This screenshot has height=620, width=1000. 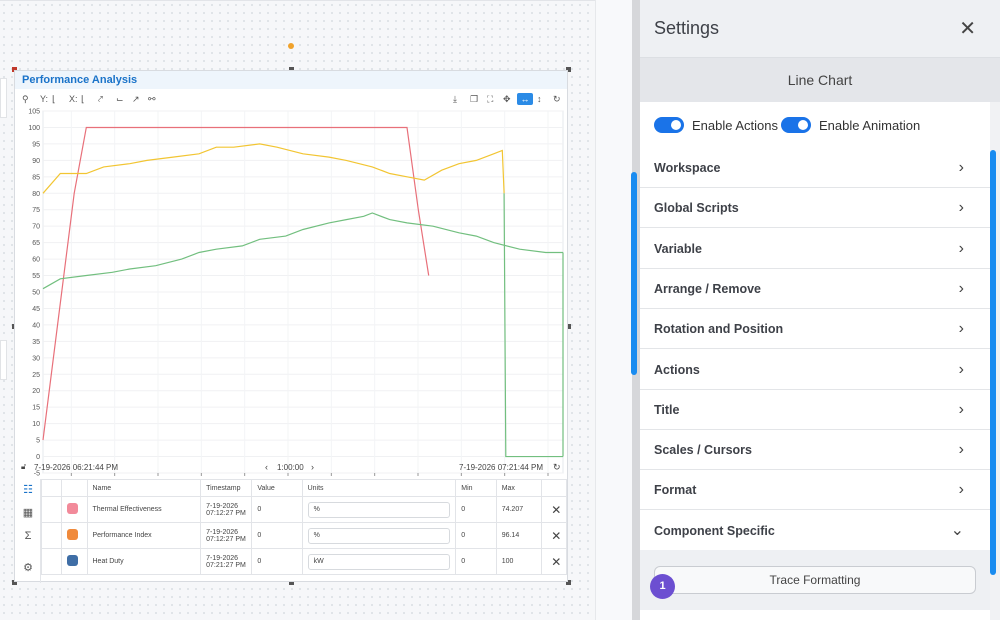 What do you see at coordinates (14, 69) in the screenshot?
I see `resize-handle-tl` at bounding box center [14, 69].